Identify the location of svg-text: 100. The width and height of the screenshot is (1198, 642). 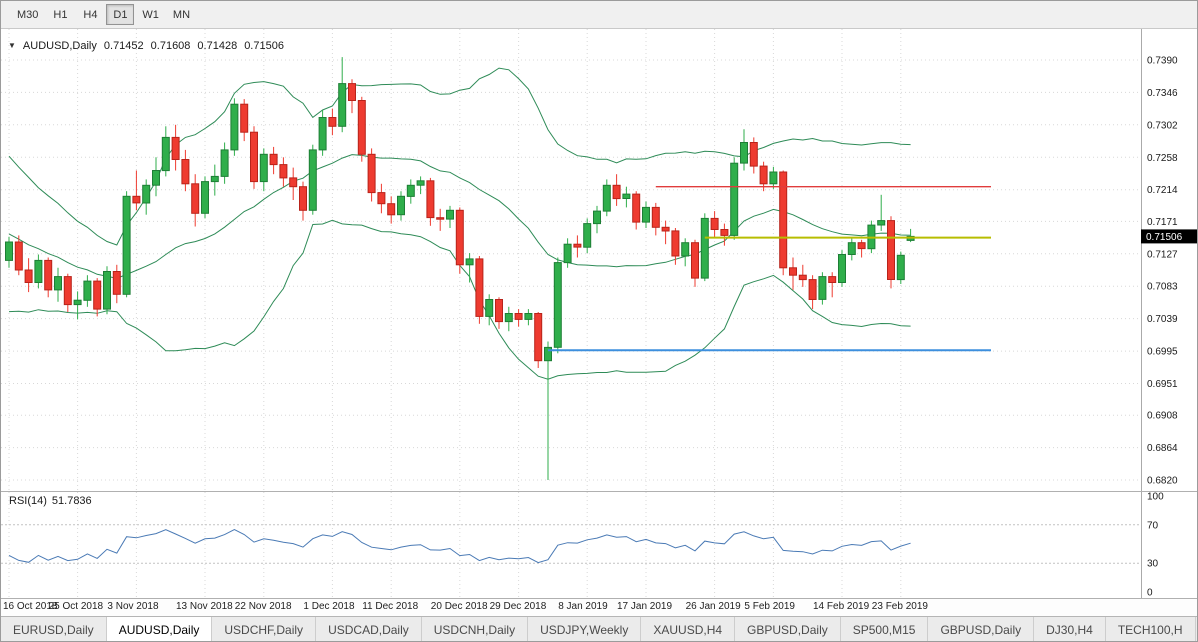
(1155, 497).